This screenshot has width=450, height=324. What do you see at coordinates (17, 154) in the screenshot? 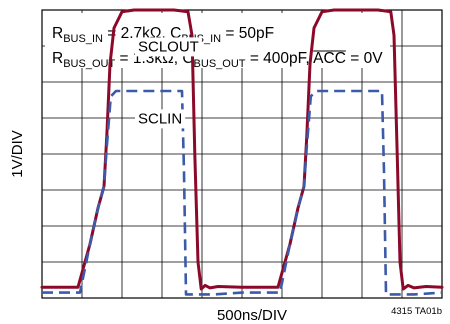
I see `y-axis-label: 1V/DIV` at bounding box center [17, 154].